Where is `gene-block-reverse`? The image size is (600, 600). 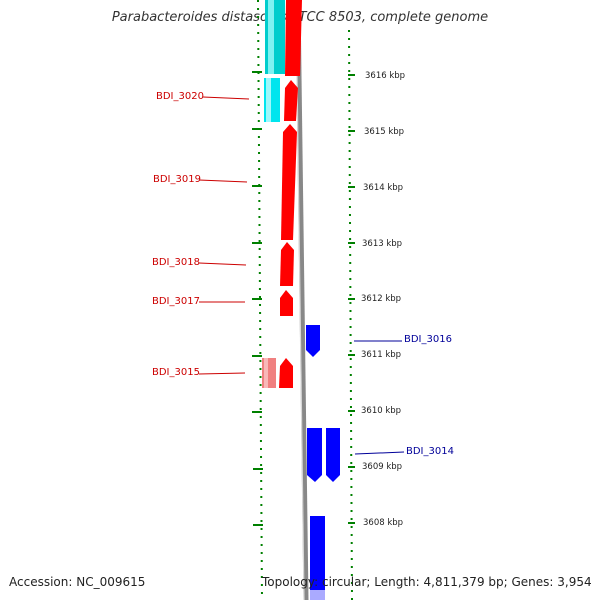
gene-block-reverse is located at coordinates (317, 558).